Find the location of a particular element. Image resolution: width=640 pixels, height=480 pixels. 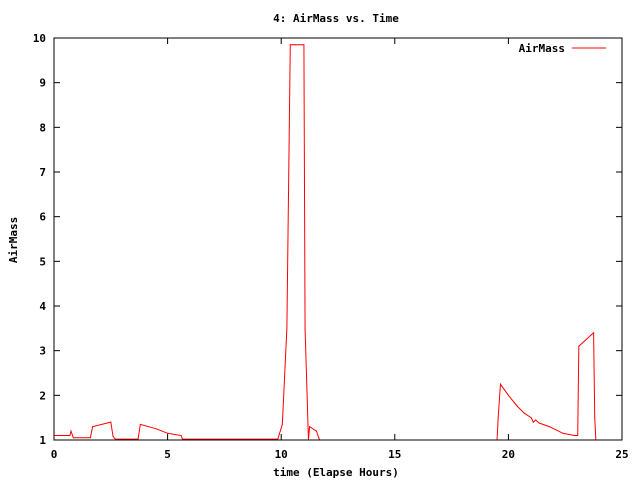

legend-label: AirMass is located at coordinates (542, 48).